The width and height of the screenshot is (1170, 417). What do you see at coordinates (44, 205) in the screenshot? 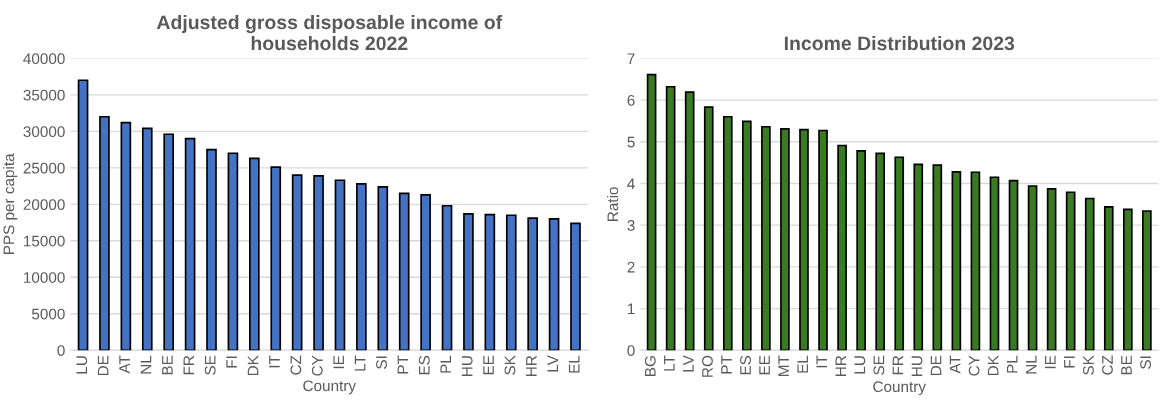
I see `y-tick-label: 20000` at bounding box center [44, 205].